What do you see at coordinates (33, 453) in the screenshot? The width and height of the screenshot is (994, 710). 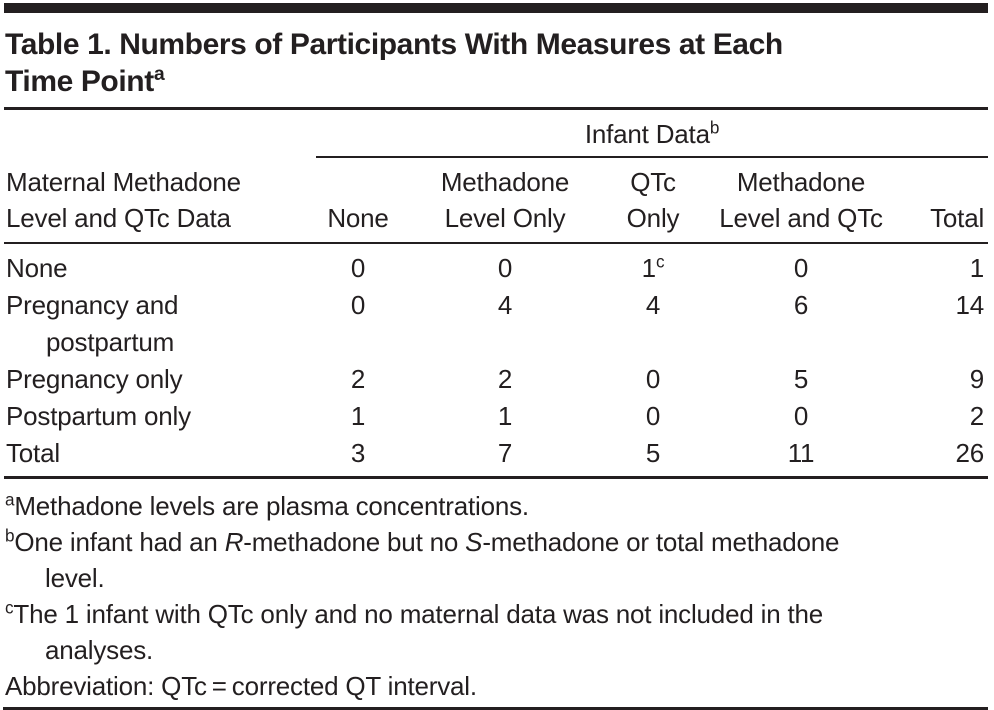 I see `row-label: Total` at bounding box center [33, 453].